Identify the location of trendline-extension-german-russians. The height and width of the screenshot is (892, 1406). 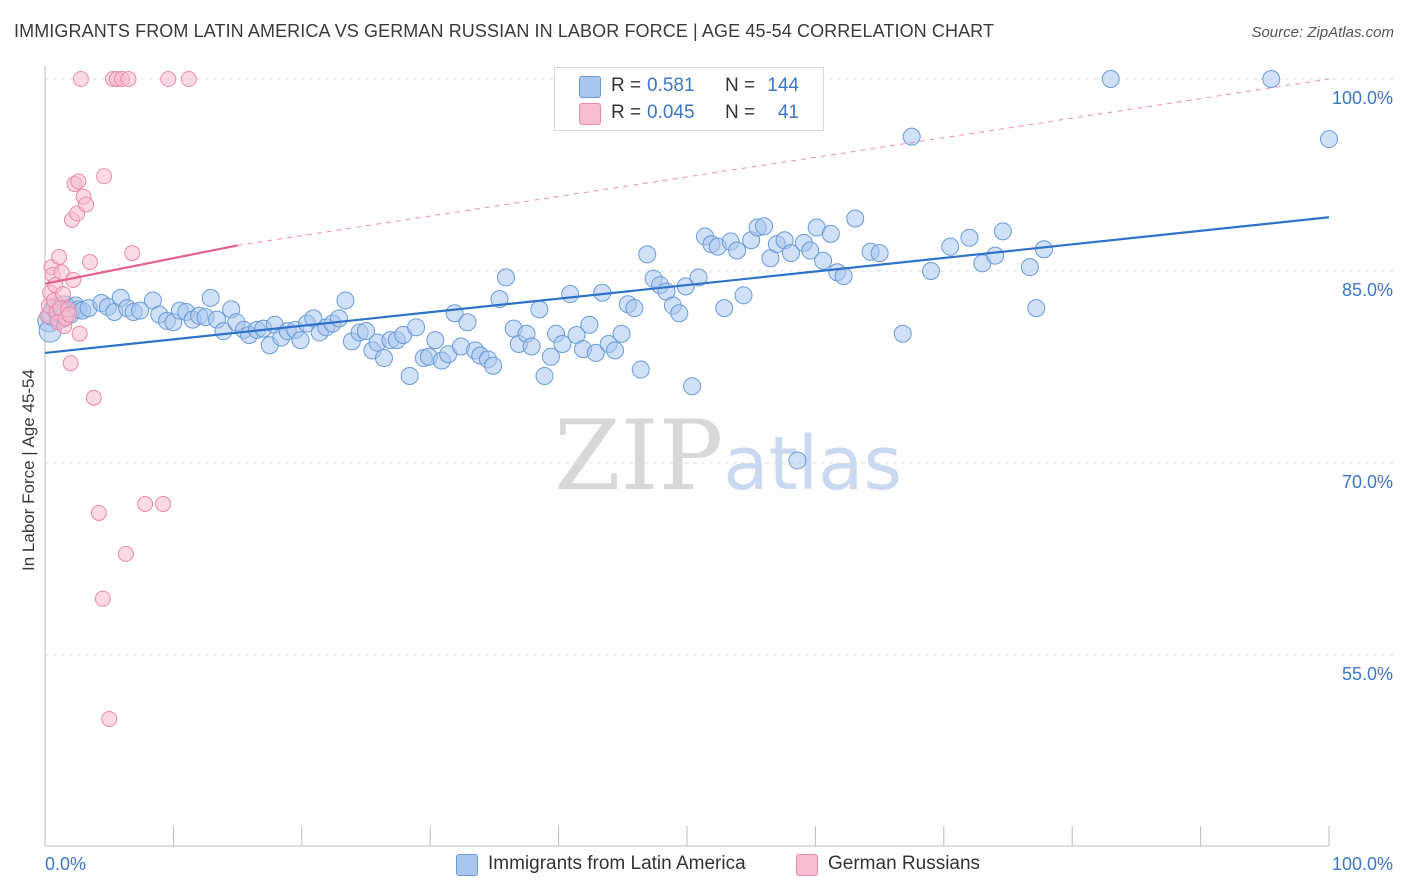
(783, 162).